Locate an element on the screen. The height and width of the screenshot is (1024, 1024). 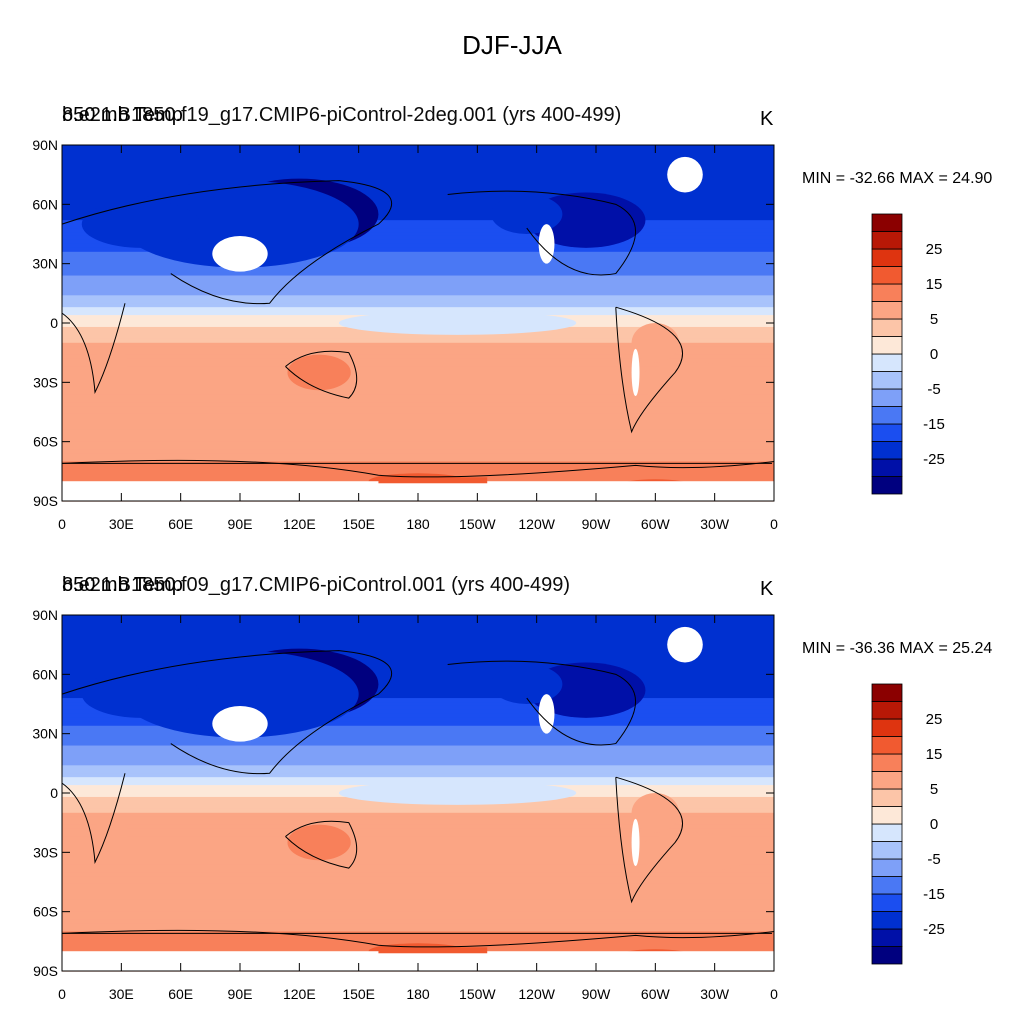
colorbar-label: 0 is located at coordinates (934, 354).